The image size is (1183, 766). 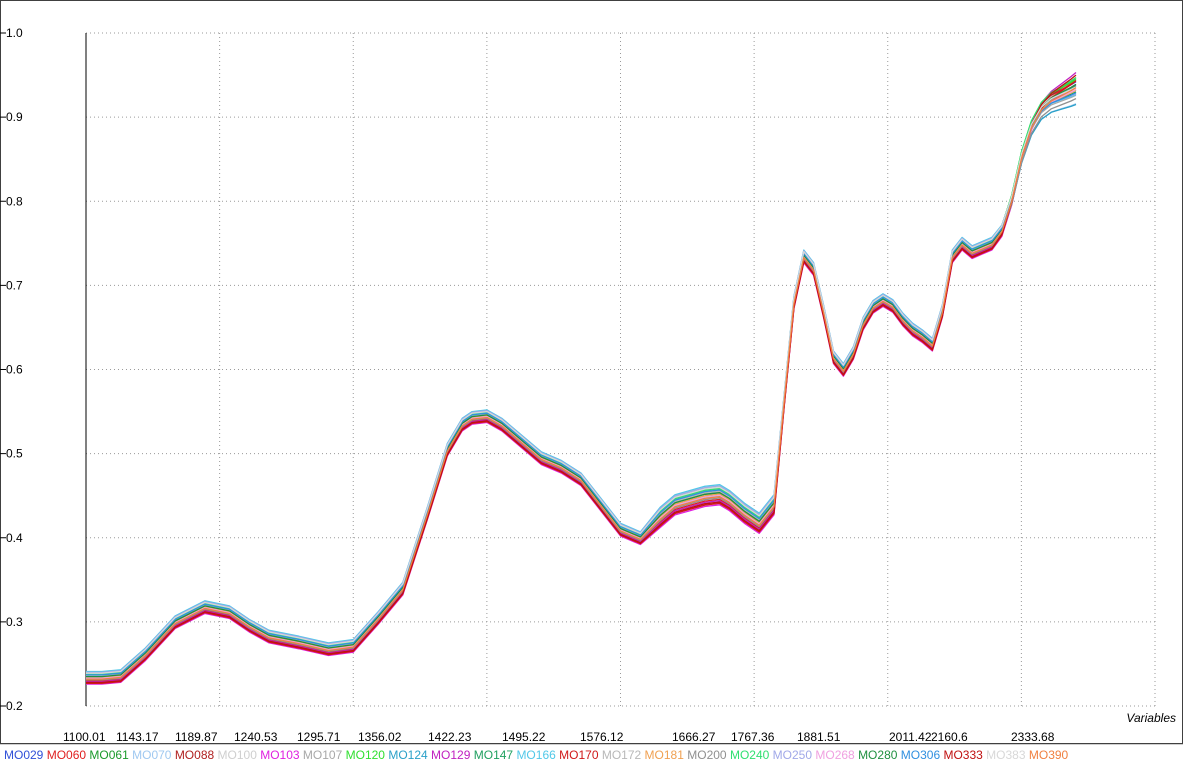 What do you see at coordinates (579, 755) in the screenshot?
I see `legend-item-mo170: MO170` at bounding box center [579, 755].